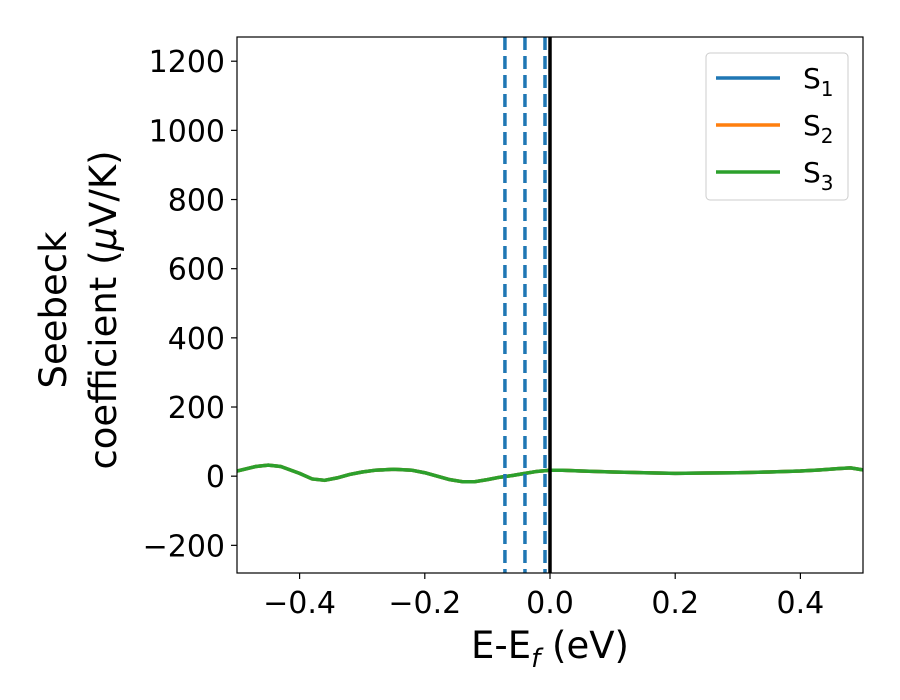  What do you see at coordinates (187, 62) in the screenshot?
I see `y-tick-label: 1200` at bounding box center [187, 62].